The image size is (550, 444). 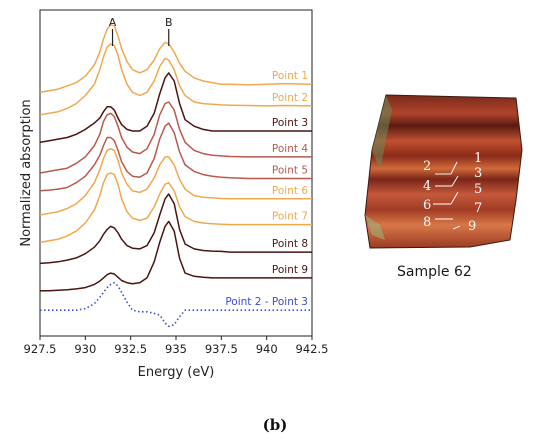 What do you see at coordinates (478, 208) in the screenshot?
I see `sample-marker-7: 7` at bounding box center [478, 208].